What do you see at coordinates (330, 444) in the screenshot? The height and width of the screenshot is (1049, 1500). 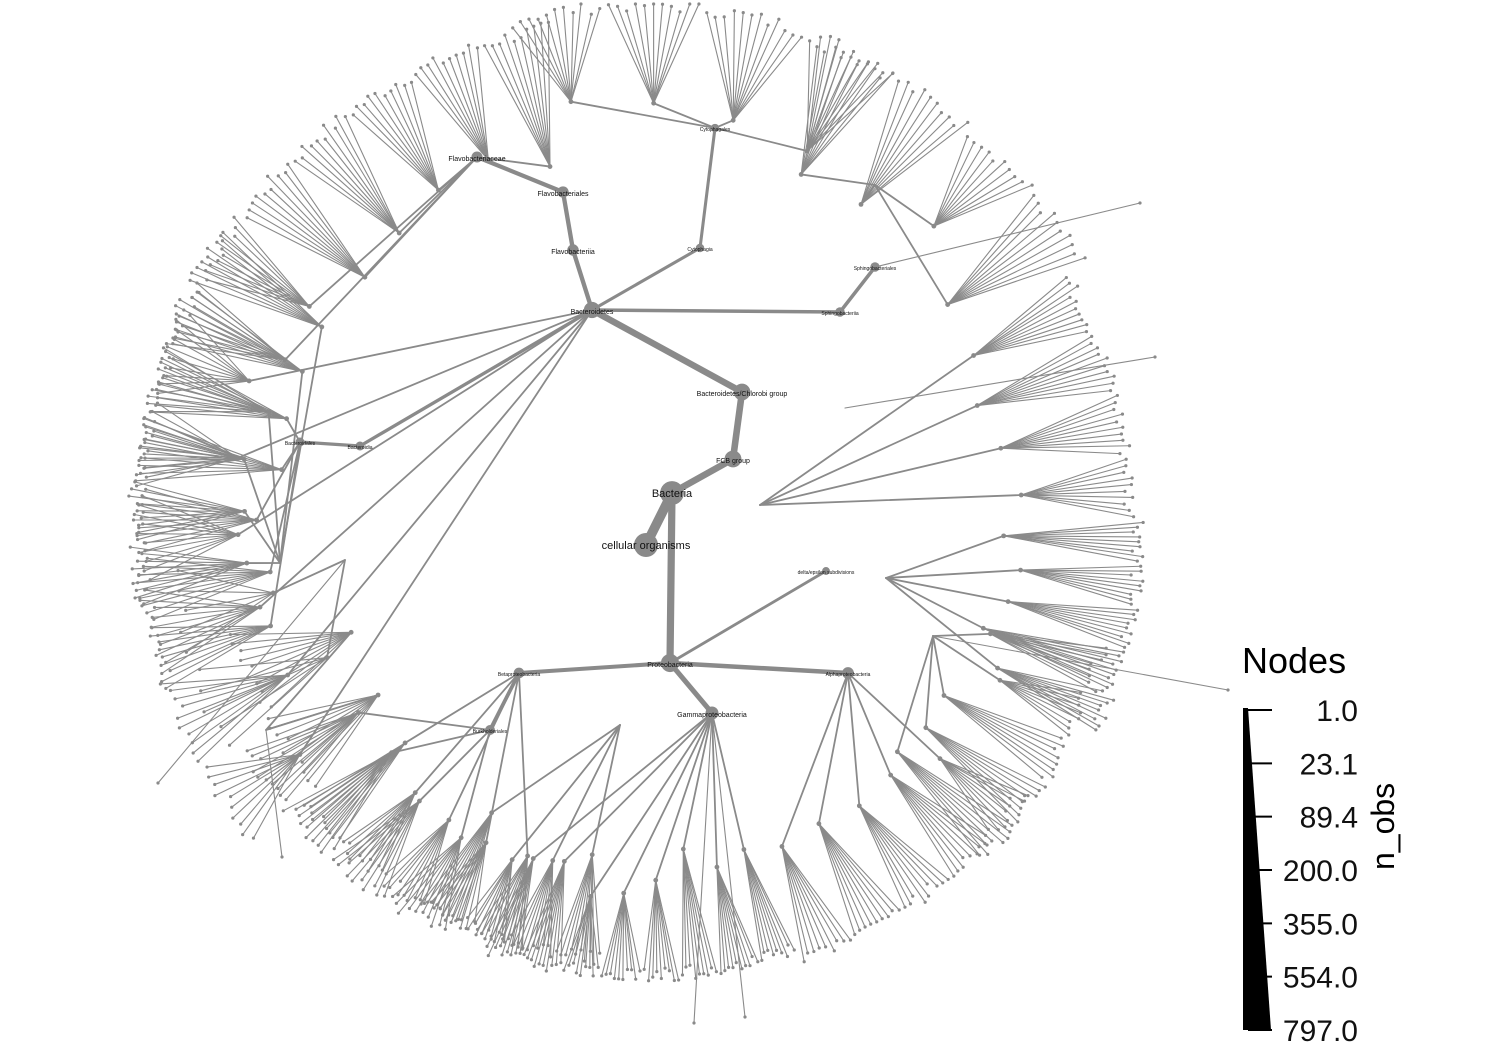 I see `edge-bacteroidales` at bounding box center [330, 444].